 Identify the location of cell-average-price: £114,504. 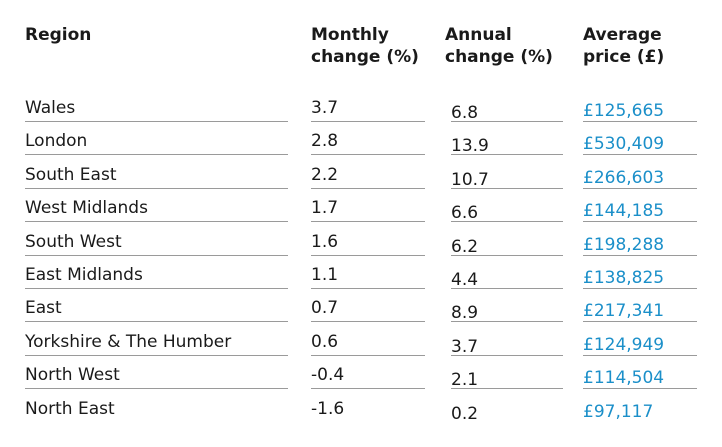
(640, 376).